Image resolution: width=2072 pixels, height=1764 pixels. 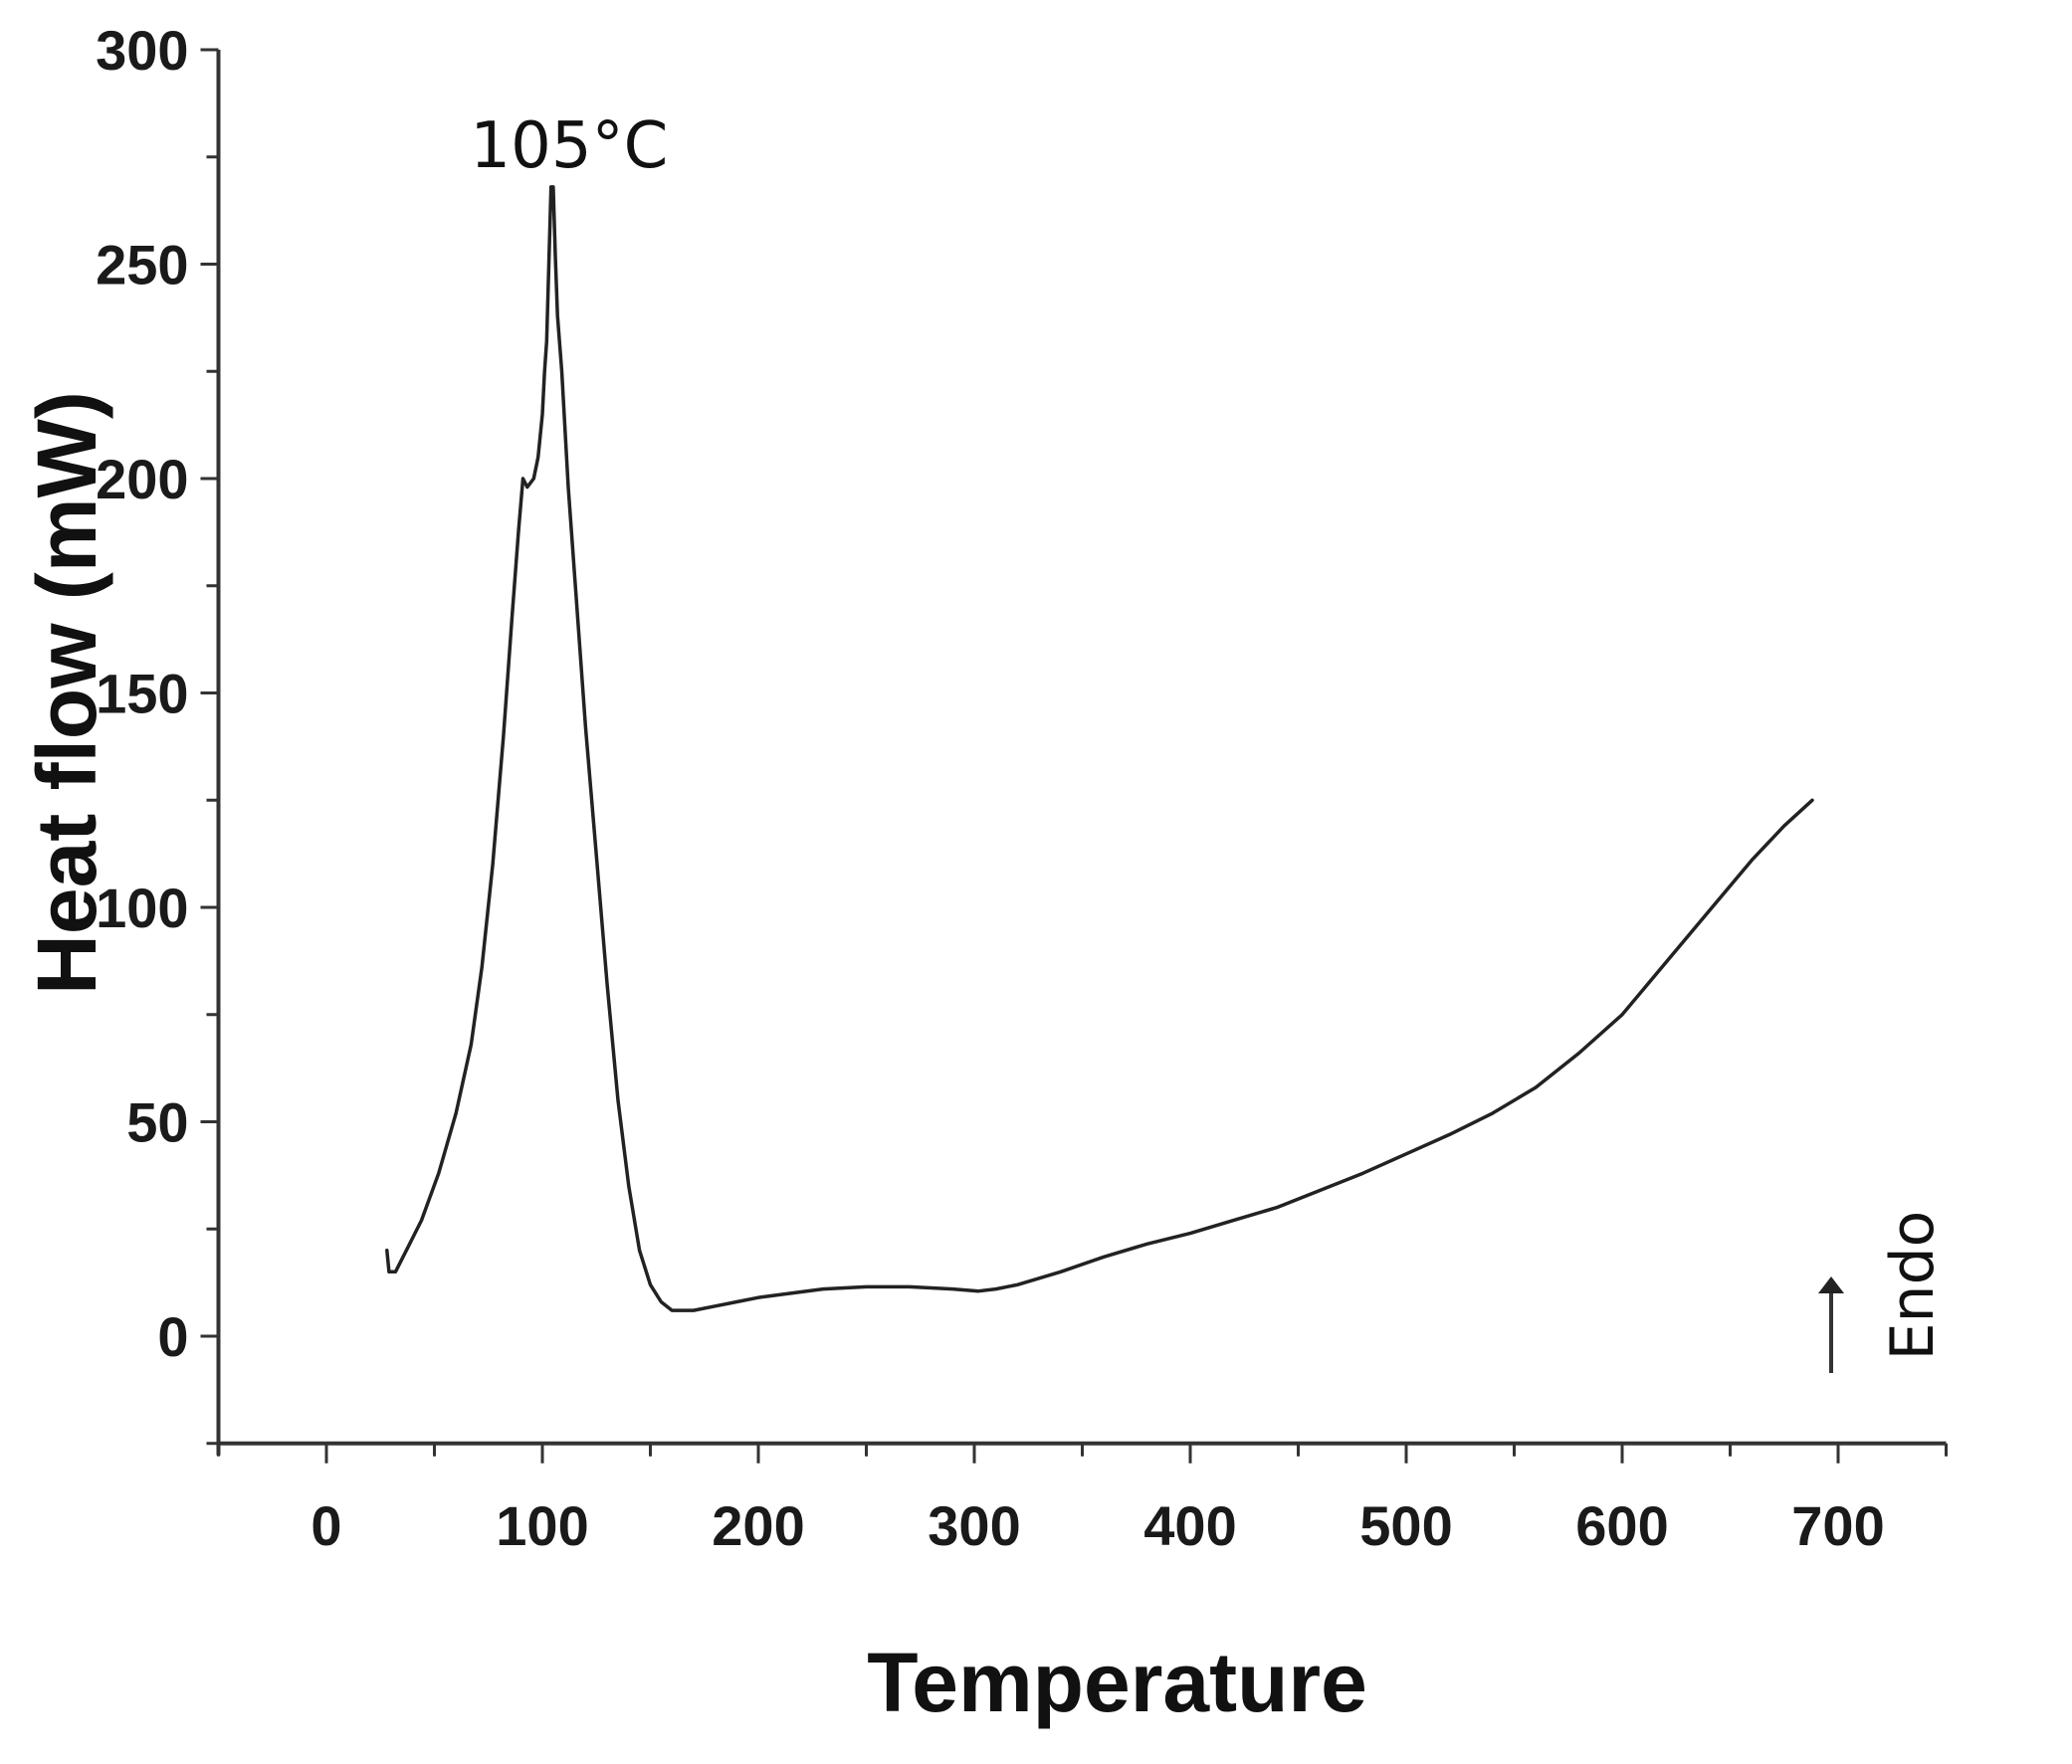 What do you see at coordinates (326, 1525) in the screenshot?
I see `x-tick-label: 0` at bounding box center [326, 1525].